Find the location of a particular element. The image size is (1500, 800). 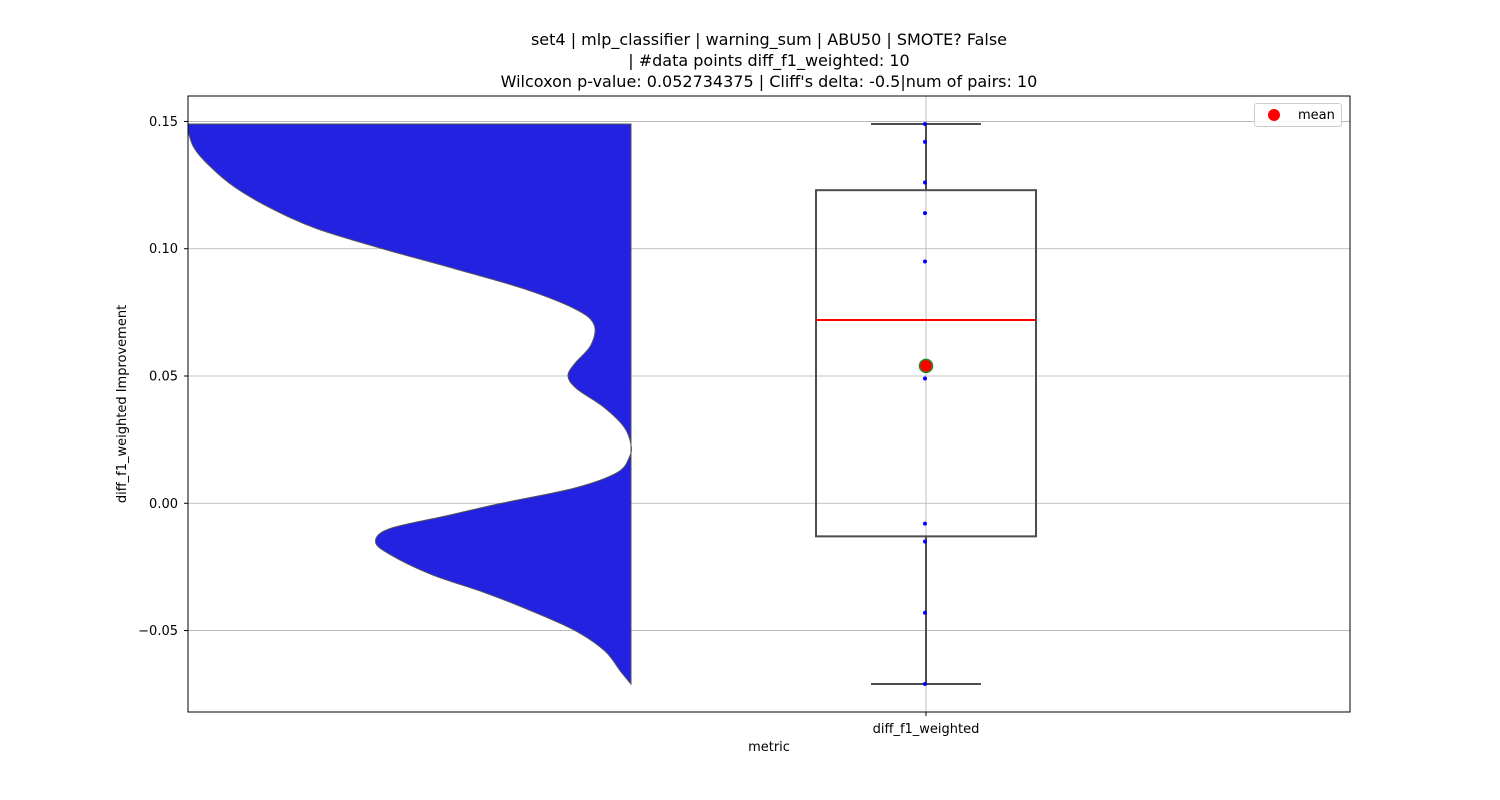

legend-label: mean is located at coordinates (1316, 115).